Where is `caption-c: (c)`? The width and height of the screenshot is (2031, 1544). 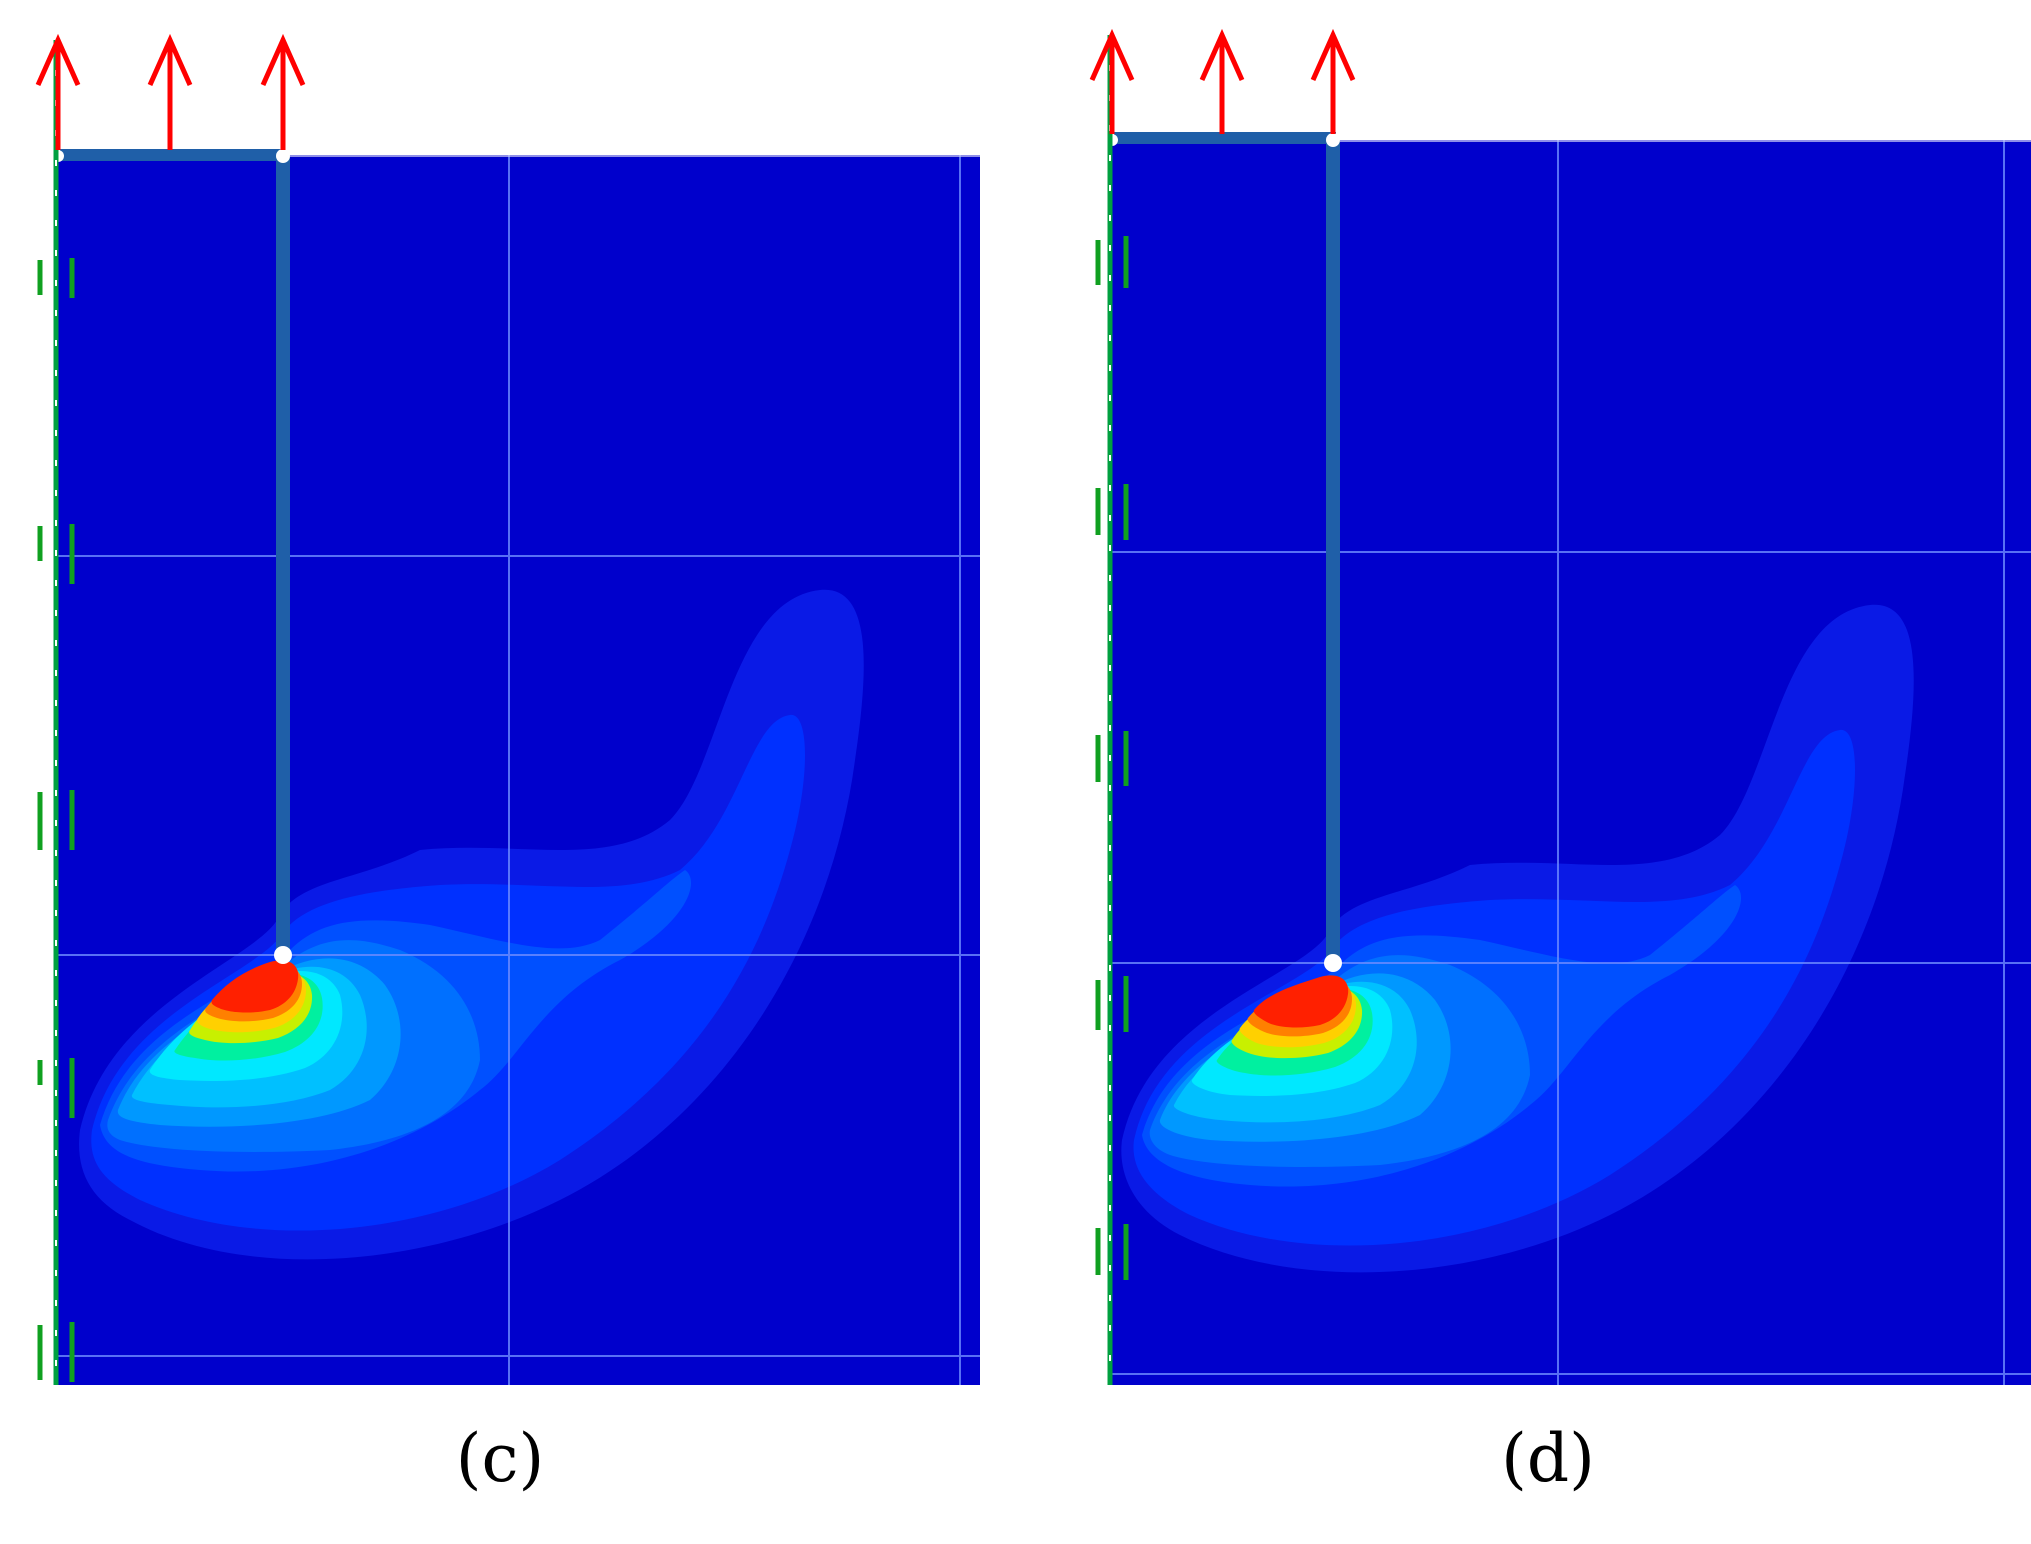
caption-c: (c) is located at coordinates (500, 1458).